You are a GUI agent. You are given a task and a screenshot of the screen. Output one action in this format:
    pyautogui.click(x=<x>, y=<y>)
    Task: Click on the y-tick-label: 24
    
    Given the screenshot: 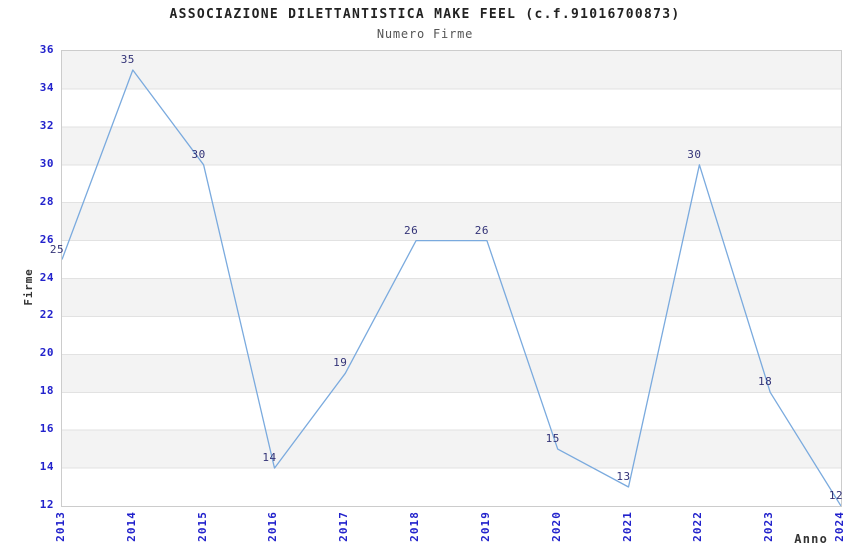 What is the action you would take?
    pyautogui.click(x=46, y=277)
    